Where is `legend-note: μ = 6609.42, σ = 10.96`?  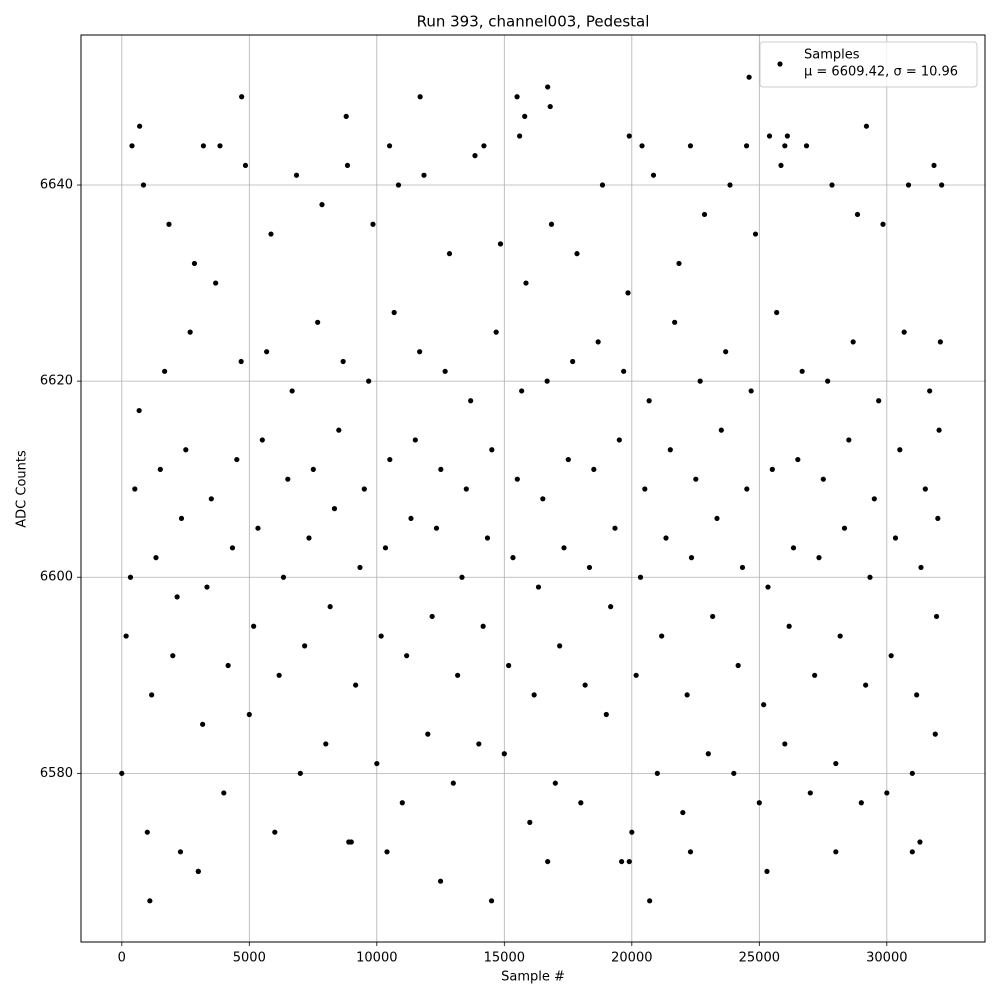 legend-note: μ = 6609.42, σ = 10.96 is located at coordinates (881, 72).